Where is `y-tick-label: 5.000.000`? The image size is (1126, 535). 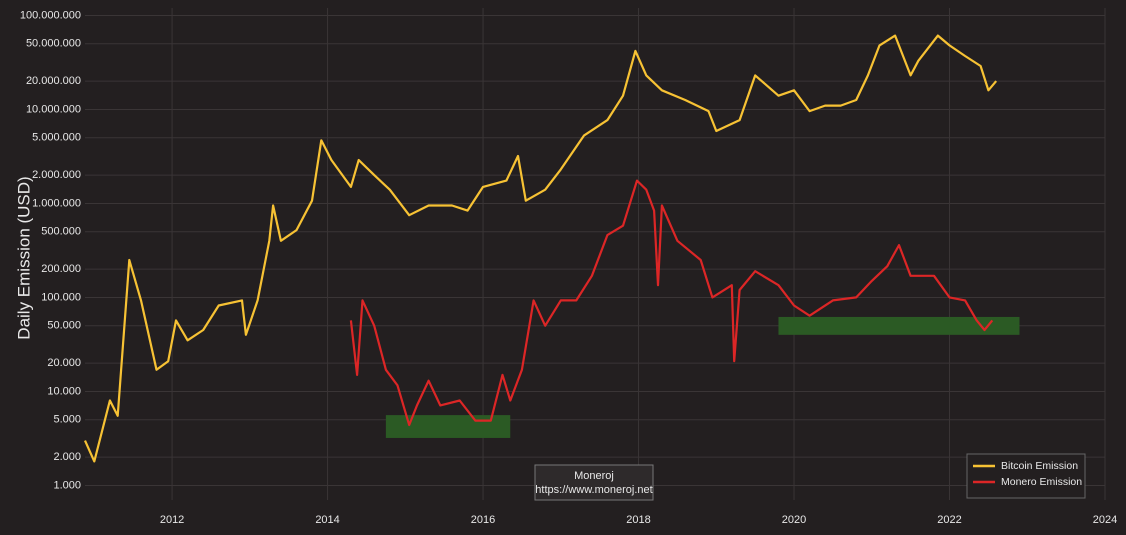
y-tick-label: 5.000.000 is located at coordinates (56, 138).